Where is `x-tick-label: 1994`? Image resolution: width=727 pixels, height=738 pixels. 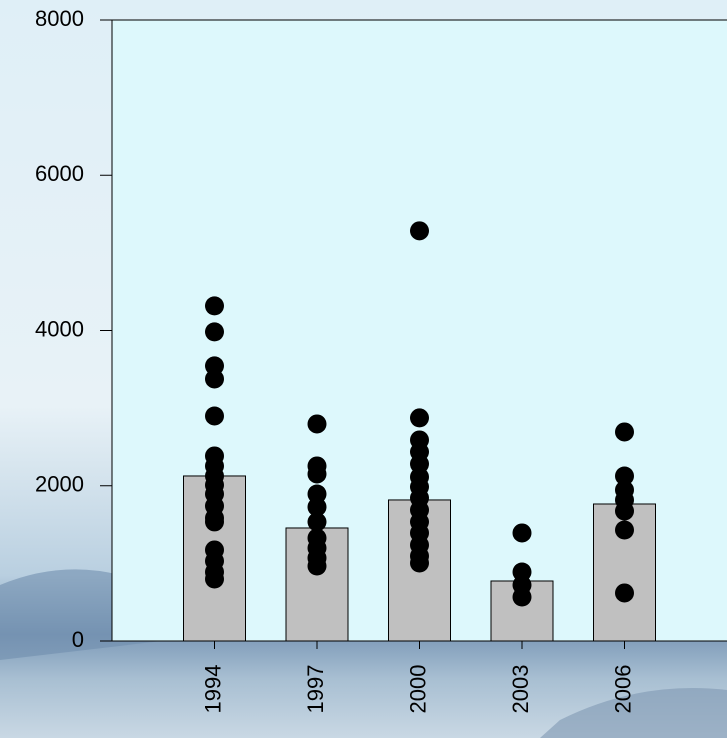 x-tick-label: 1994 is located at coordinates (212, 689).